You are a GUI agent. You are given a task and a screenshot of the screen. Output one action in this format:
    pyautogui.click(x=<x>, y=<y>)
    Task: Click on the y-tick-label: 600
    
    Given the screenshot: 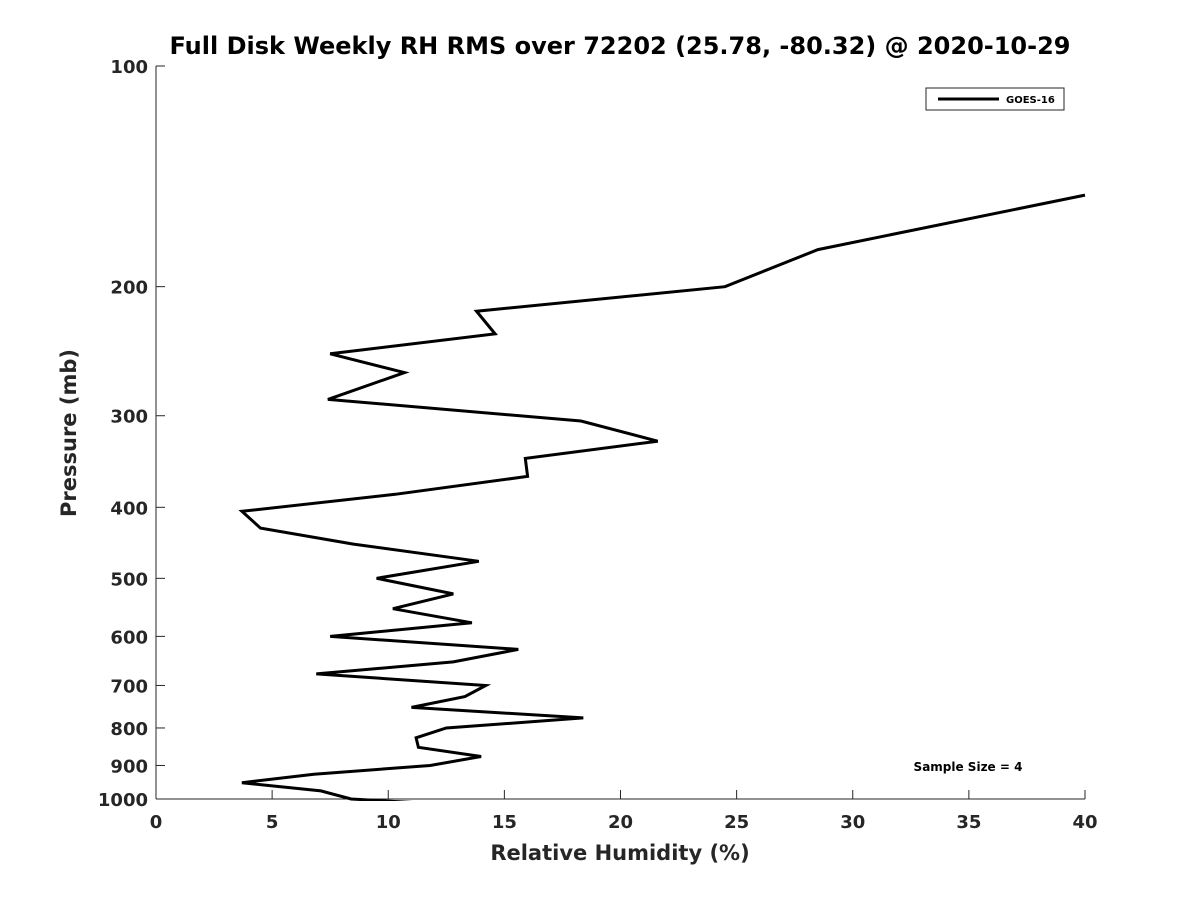 What is the action you would take?
    pyautogui.click(x=129, y=637)
    